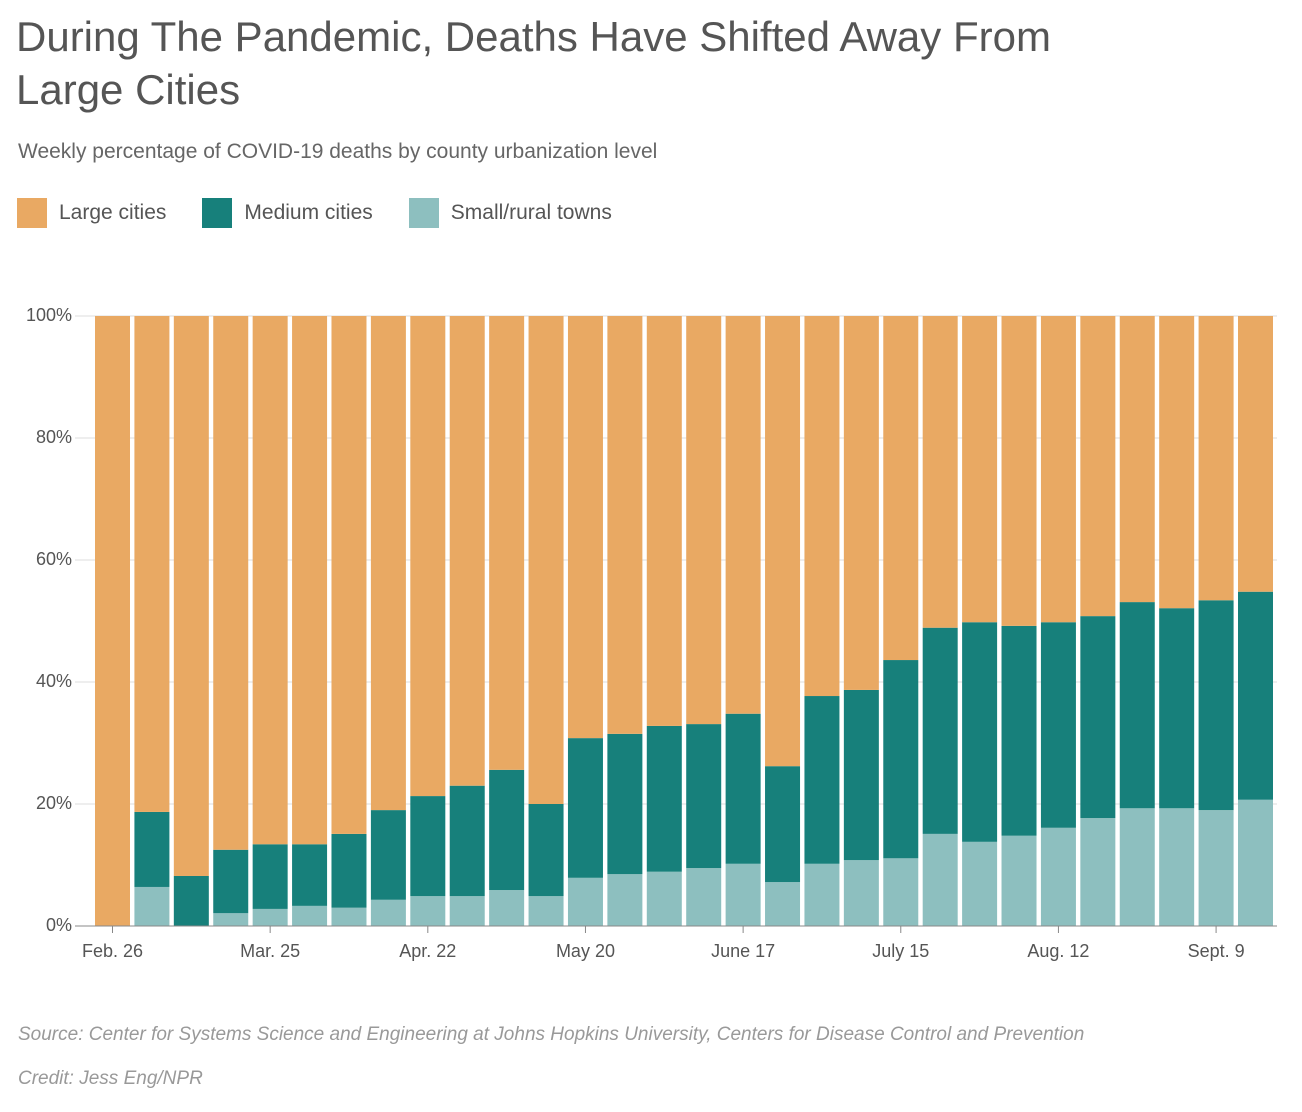 The height and width of the screenshot is (1112, 1302). I want to click on legend-label: Medium cities, so click(308, 212).